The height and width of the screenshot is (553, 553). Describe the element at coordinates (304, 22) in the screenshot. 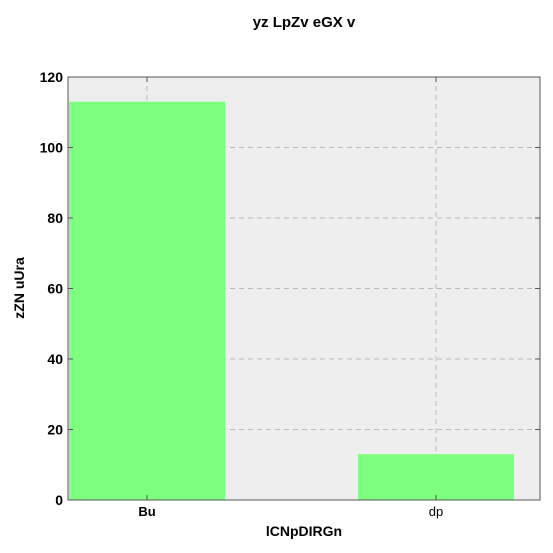

I see `chart-title: yz LpZv eGX v` at that location.